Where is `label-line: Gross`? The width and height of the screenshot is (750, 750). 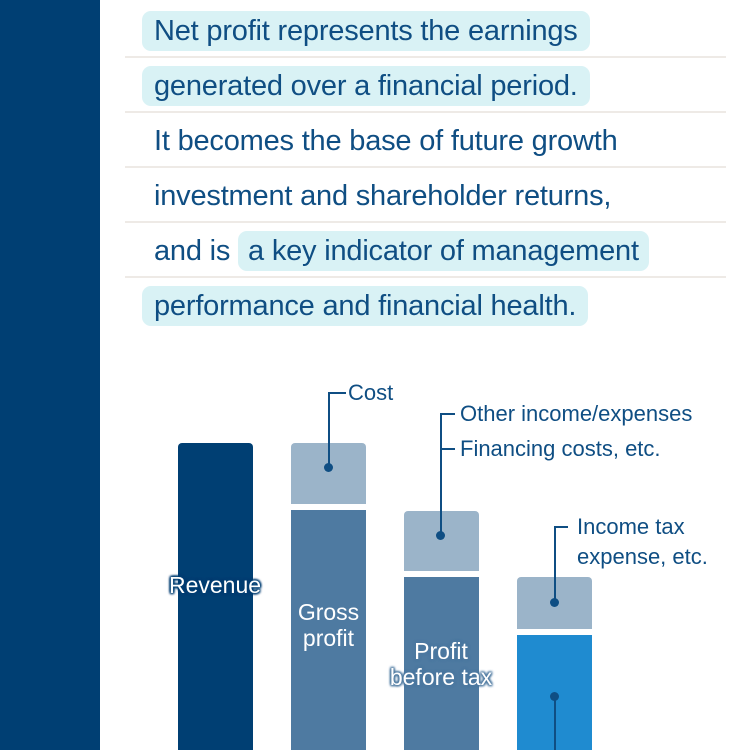 label-line: Gross is located at coordinates (328, 612).